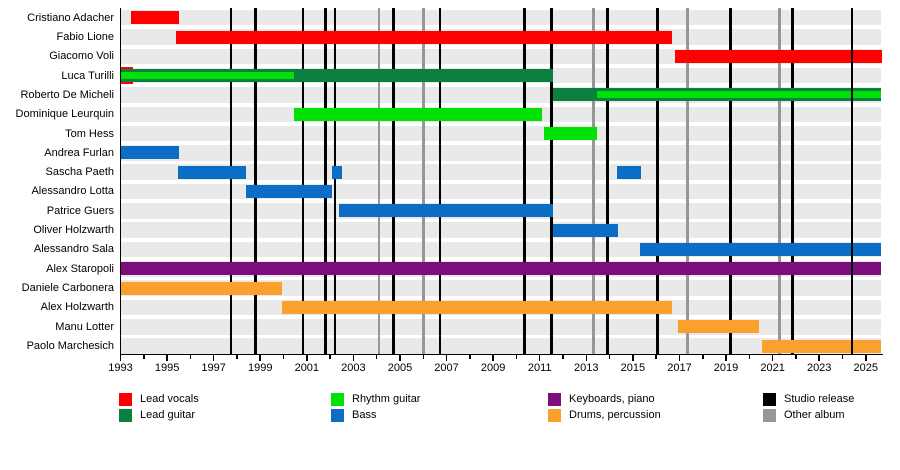 The image size is (900, 470). What do you see at coordinates (120, 181) in the screenshot?
I see `y-axis-line` at bounding box center [120, 181].